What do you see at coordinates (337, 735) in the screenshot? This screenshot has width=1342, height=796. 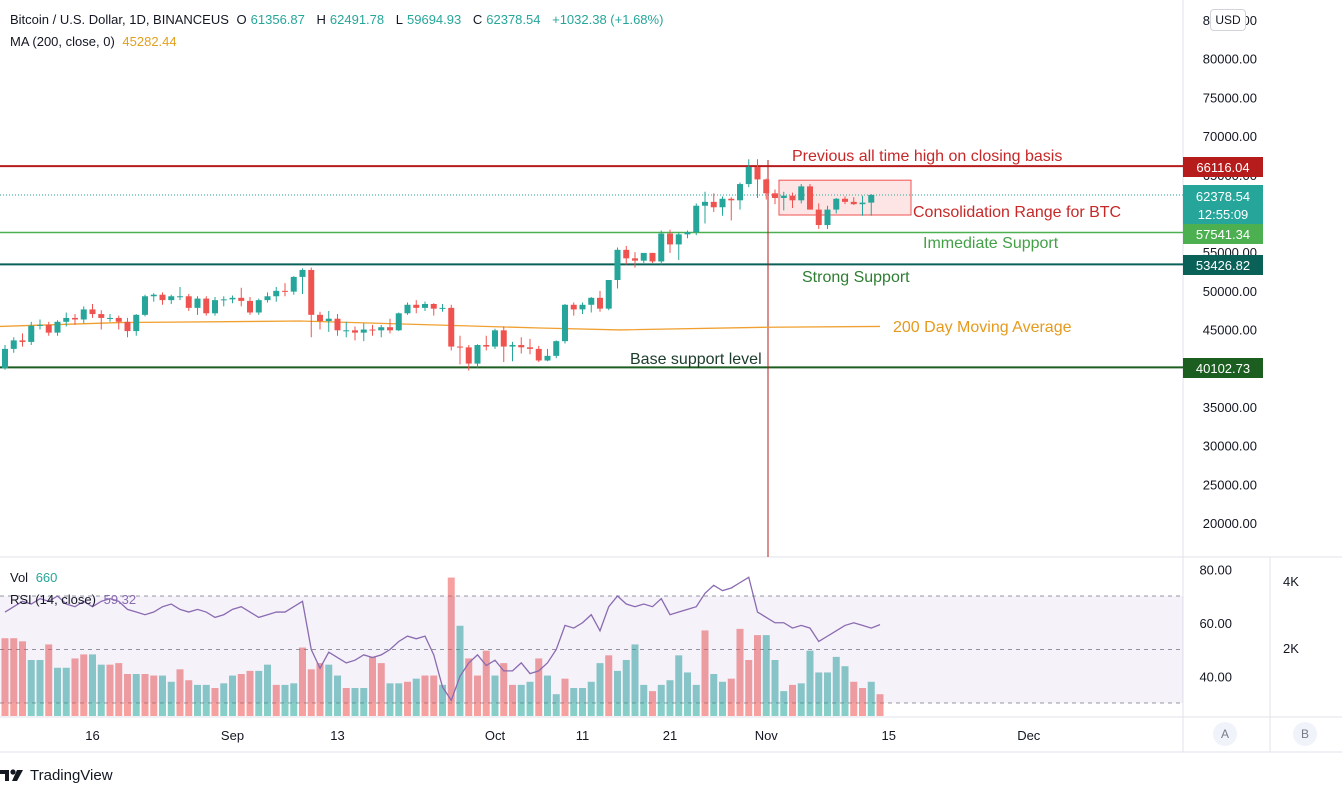 I see `time-tick-label: 13` at bounding box center [337, 735].